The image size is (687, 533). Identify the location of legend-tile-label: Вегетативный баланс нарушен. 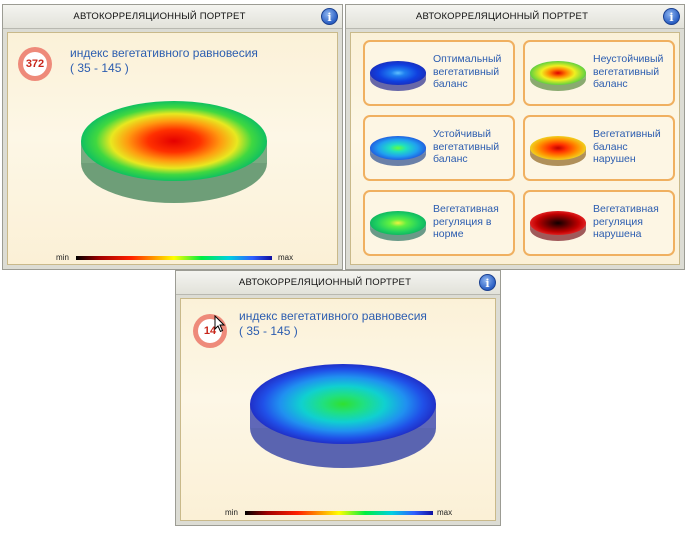
(627, 146).